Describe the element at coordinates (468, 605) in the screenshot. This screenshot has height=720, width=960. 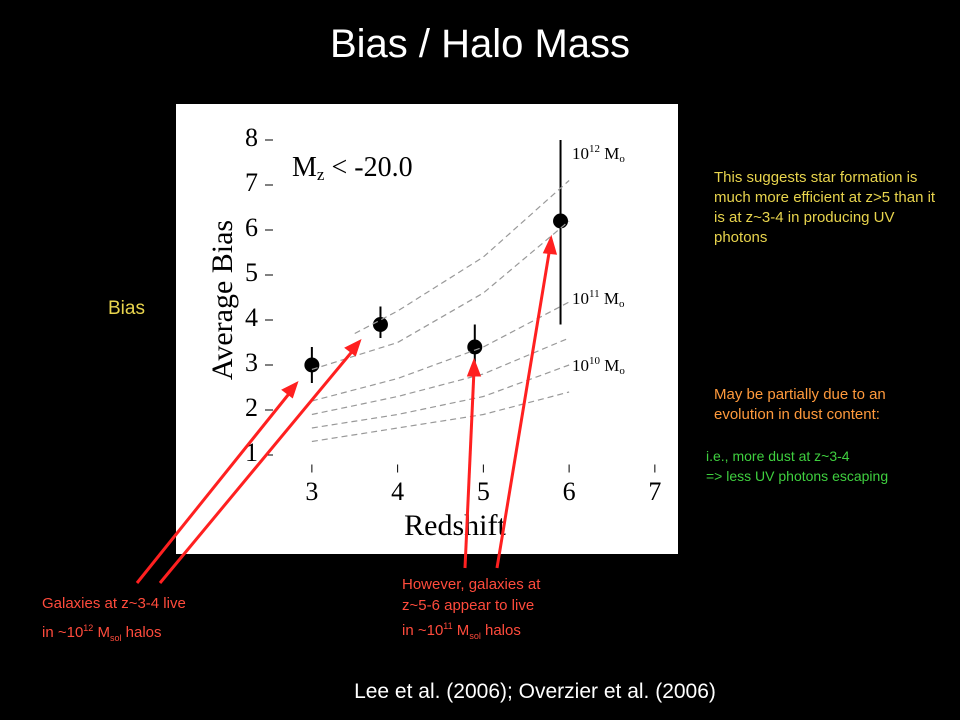
I see `caption-line: z~5-6 appear to live` at that location.